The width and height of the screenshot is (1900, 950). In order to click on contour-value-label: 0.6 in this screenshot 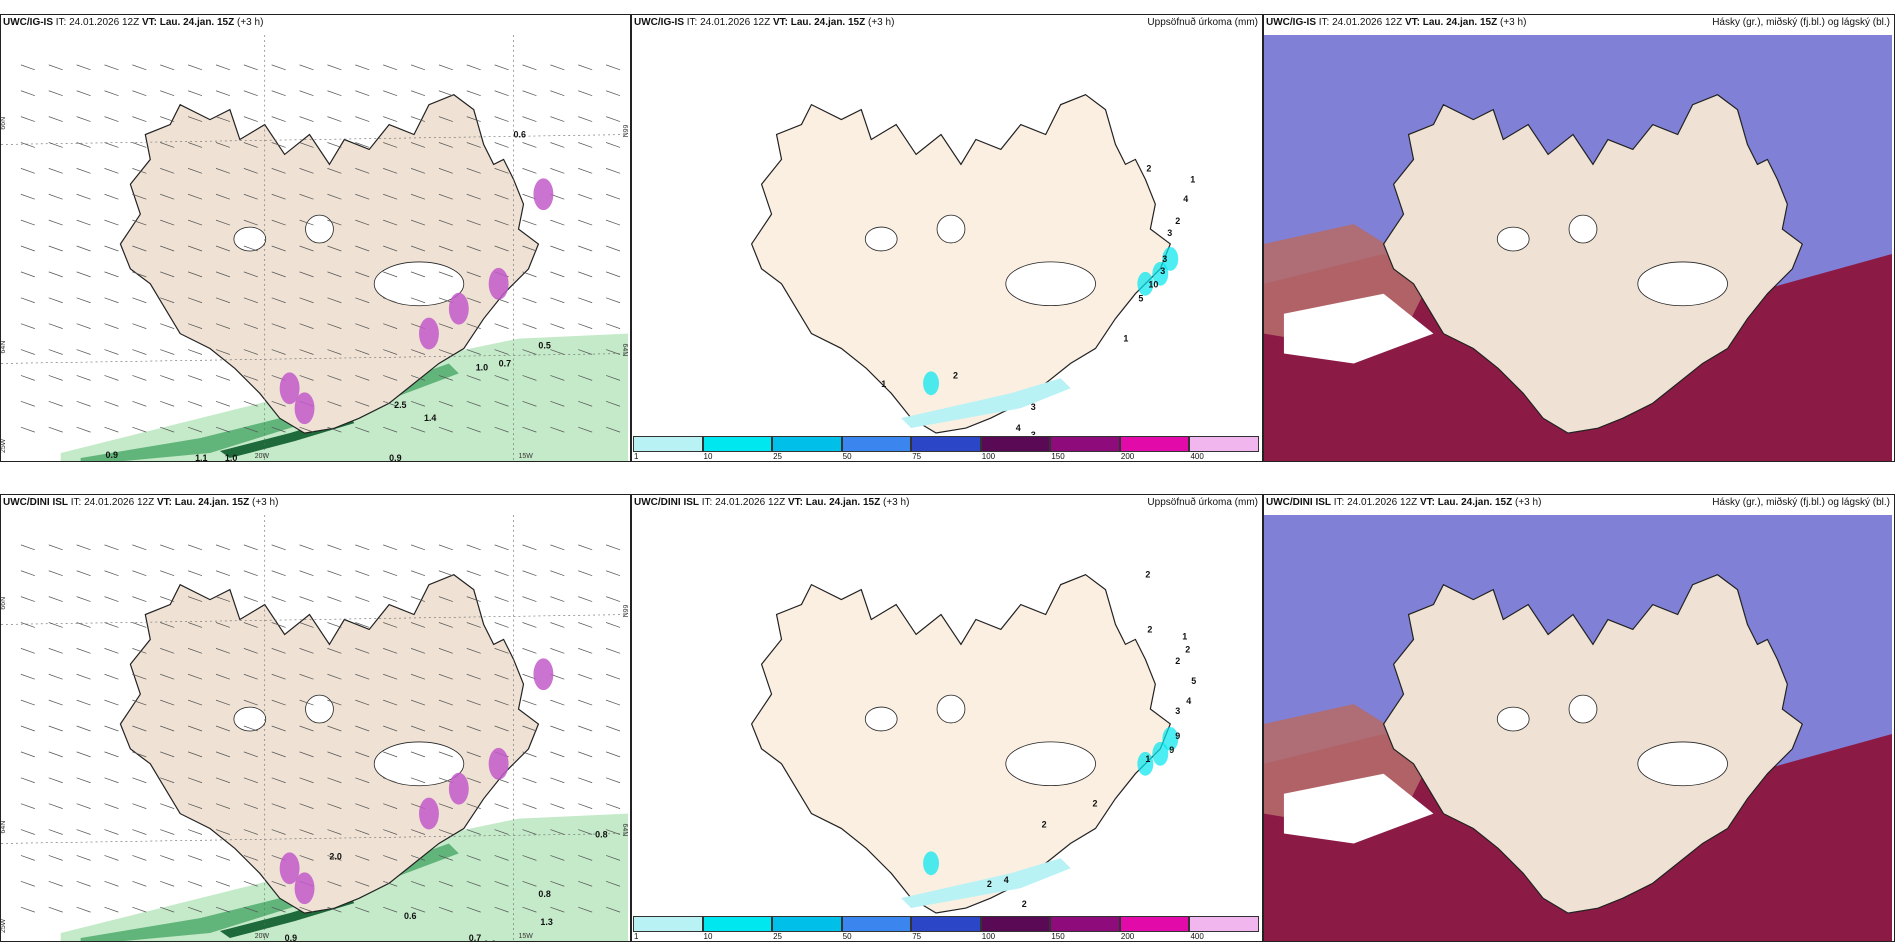, I will do `click(520, 135)`.